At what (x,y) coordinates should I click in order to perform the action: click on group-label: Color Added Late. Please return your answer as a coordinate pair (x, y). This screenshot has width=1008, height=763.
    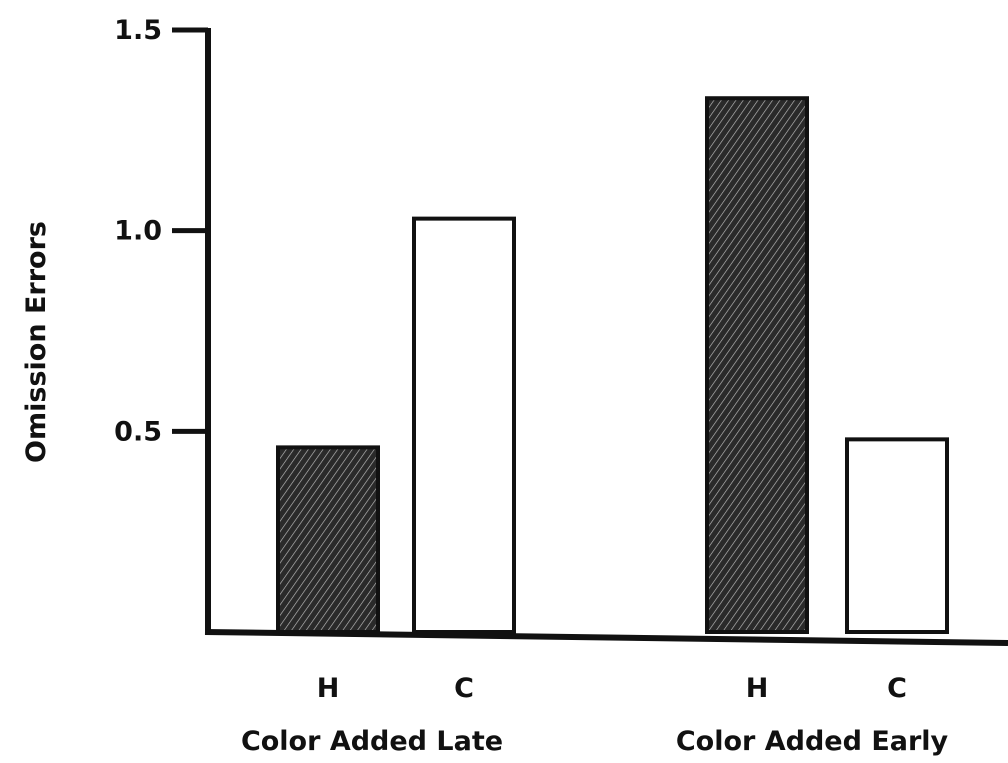
    Looking at the image, I should click on (372, 741).